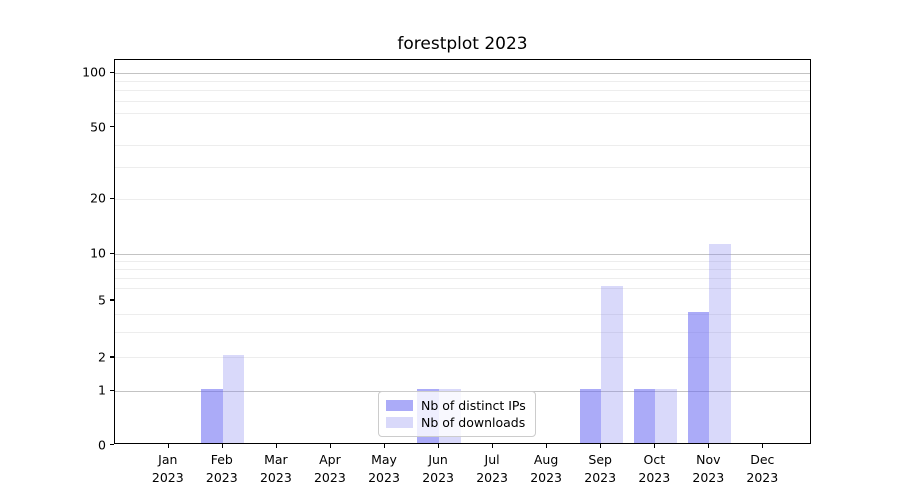 The width and height of the screenshot is (900, 500). I want to click on x-tick-label: Mar 2023, so click(276, 469).